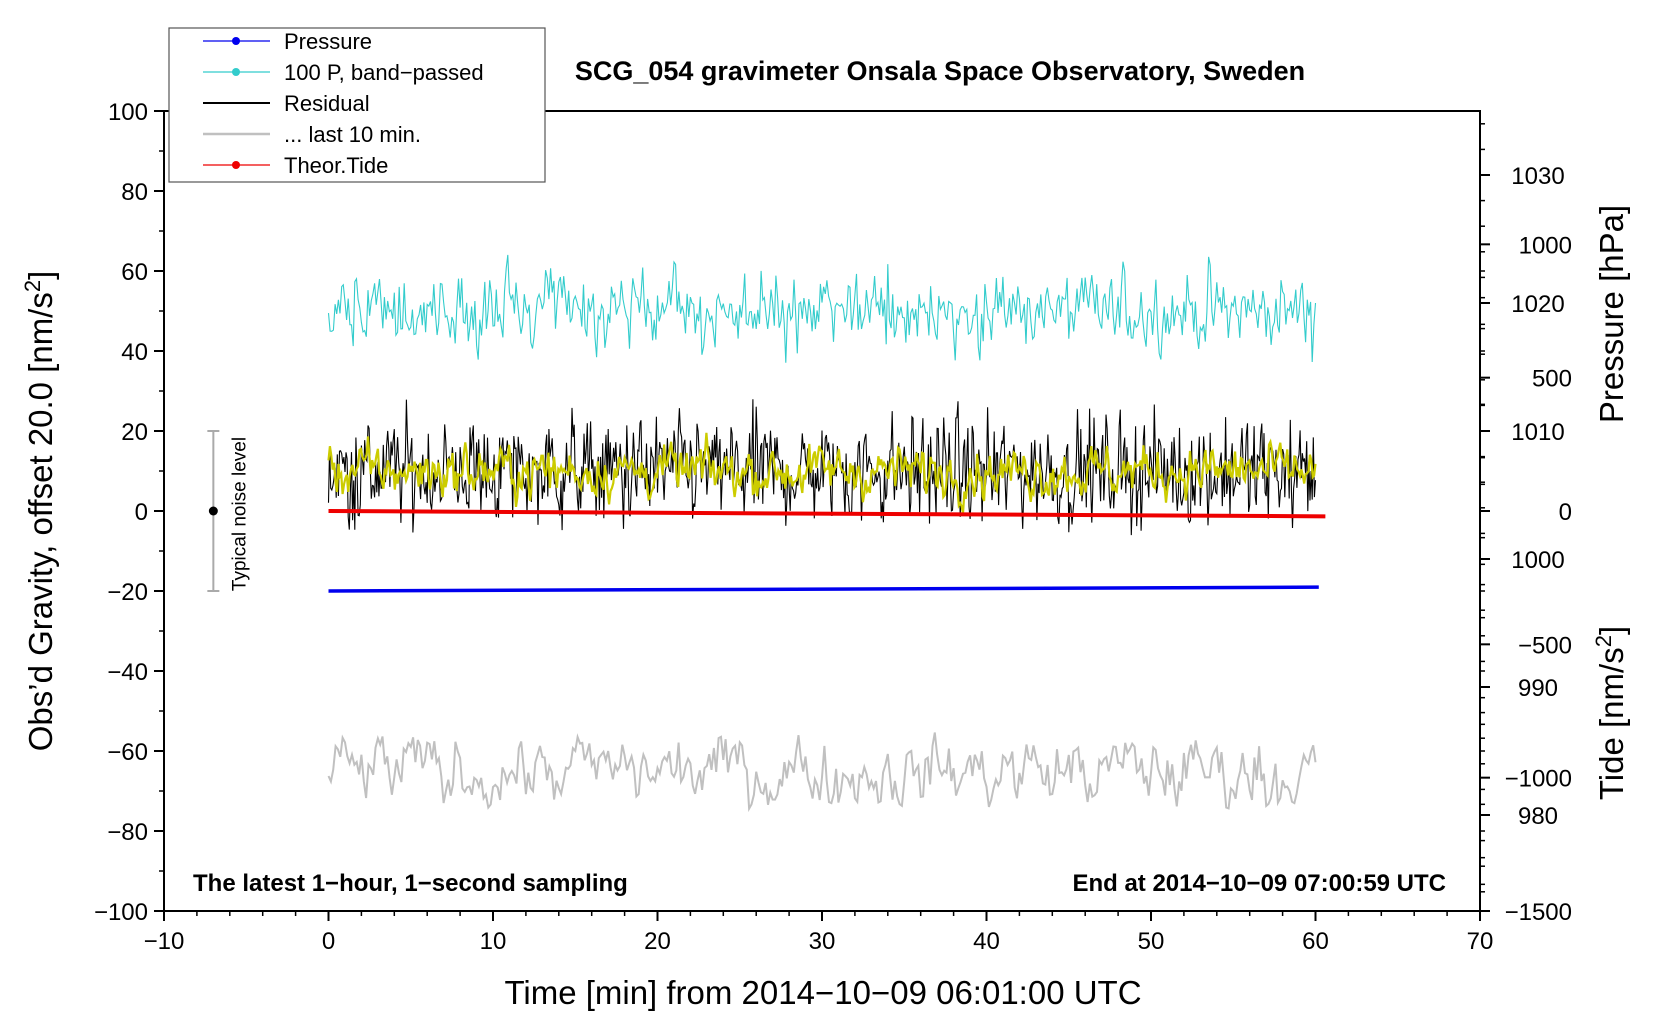  What do you see at coordinates (1315, 941) in the screenshot?
I see `x-tick-label: 60` at bounding box center [1315, 941].